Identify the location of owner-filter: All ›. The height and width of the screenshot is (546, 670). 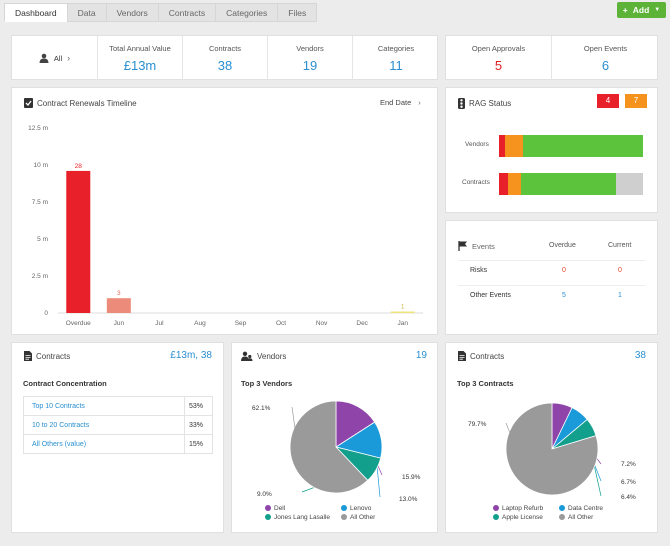
(55, 58).